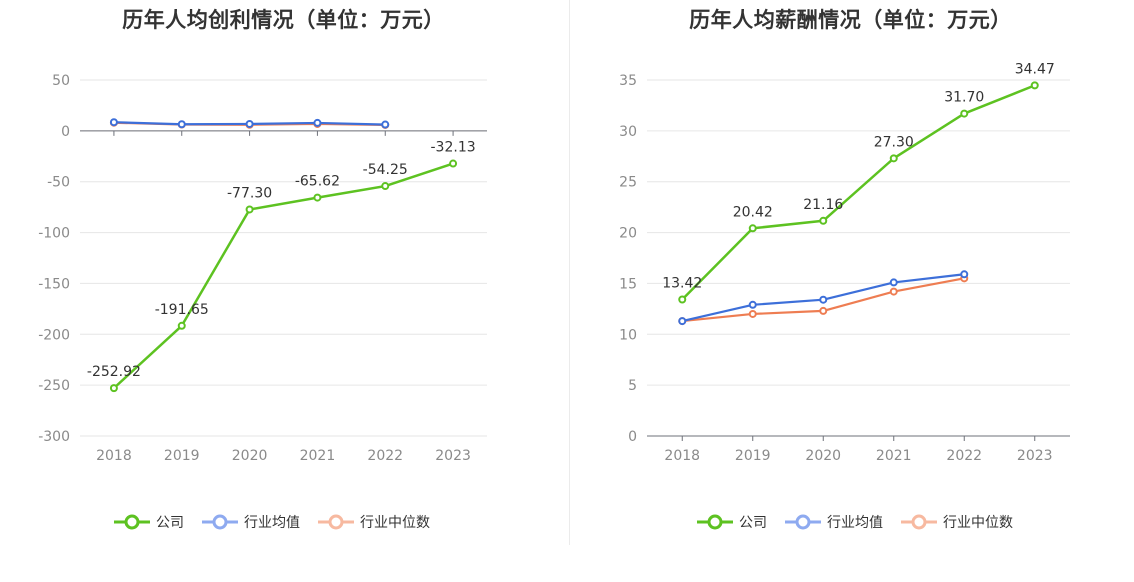 The height and width of the screenshot is (582, 1134). Describe the element at coordinates (569, 272) in the screenshot. I see `panel-divider` at that location.